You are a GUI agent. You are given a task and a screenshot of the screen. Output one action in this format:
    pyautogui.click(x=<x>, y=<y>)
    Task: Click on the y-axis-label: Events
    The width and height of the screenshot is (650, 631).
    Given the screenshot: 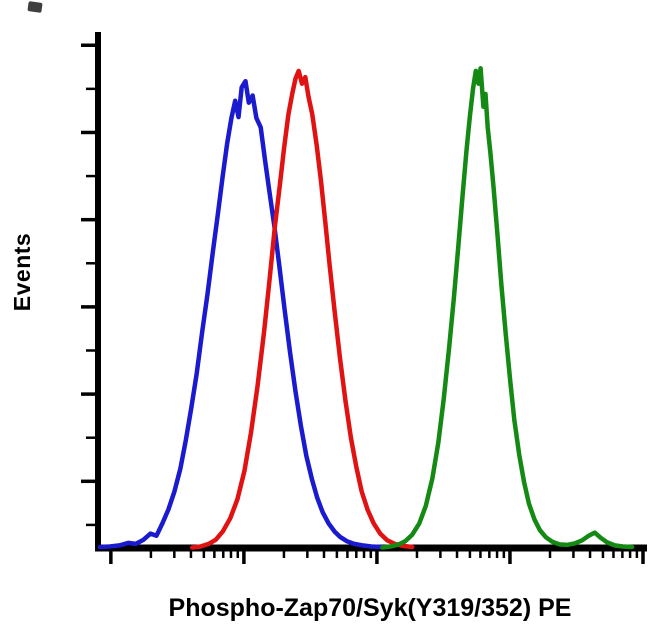 What is the action you would take?
    pyautogui.click(x=22, y=272)
    